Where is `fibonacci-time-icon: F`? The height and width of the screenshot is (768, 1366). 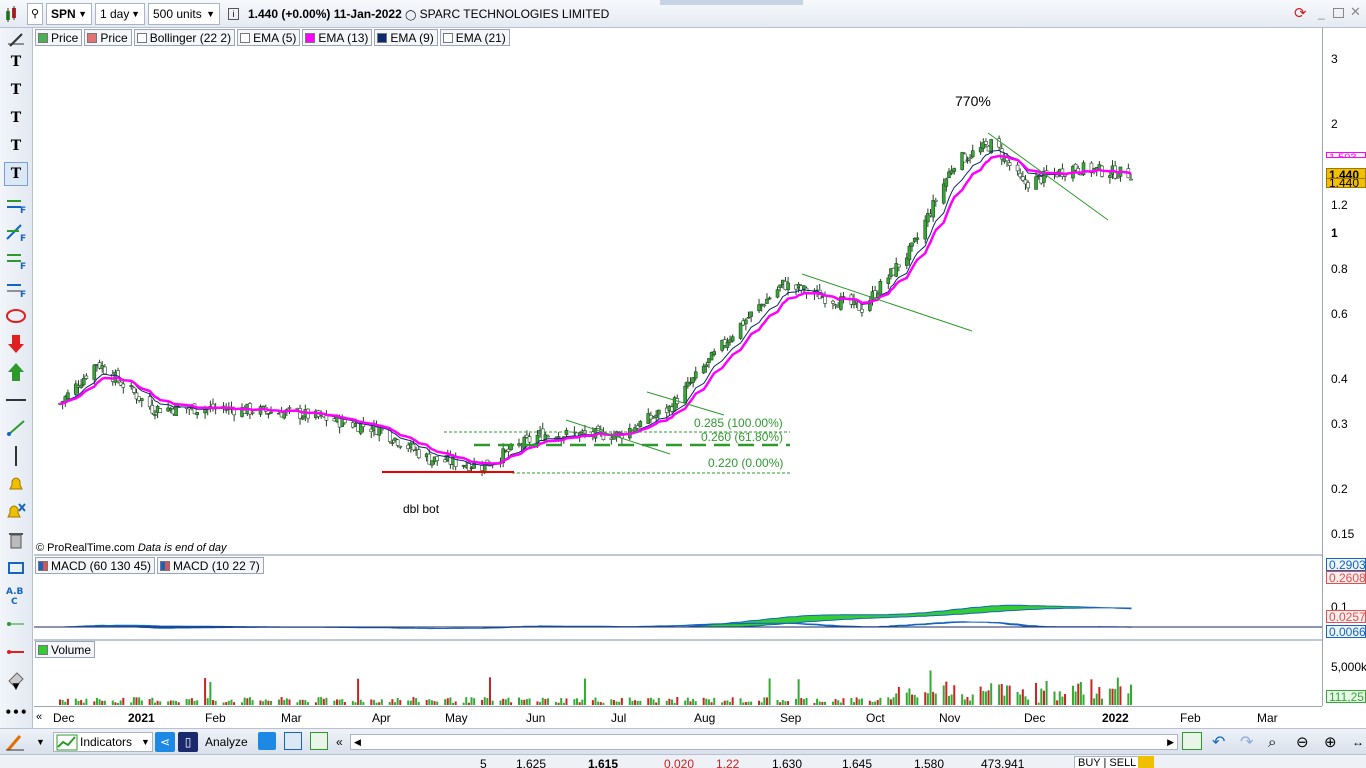
fibonacci-time-icon: F is located at coordinates (16, 288).